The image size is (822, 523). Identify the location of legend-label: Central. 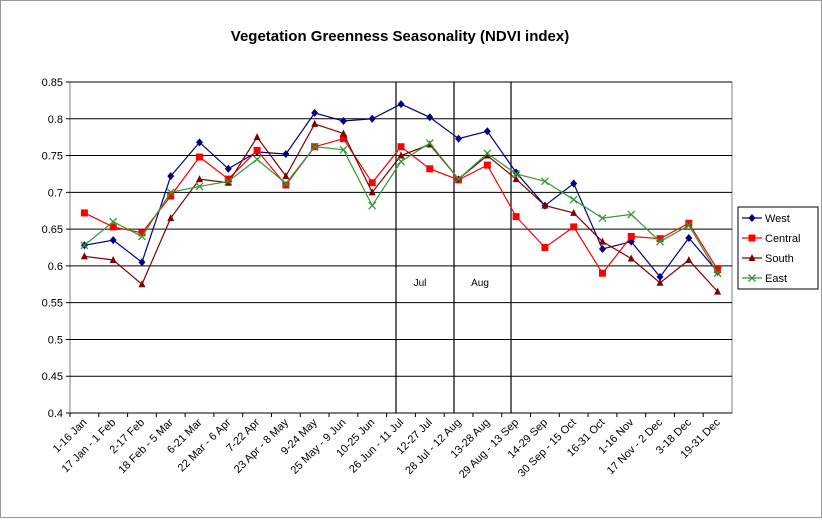
(782, 239).